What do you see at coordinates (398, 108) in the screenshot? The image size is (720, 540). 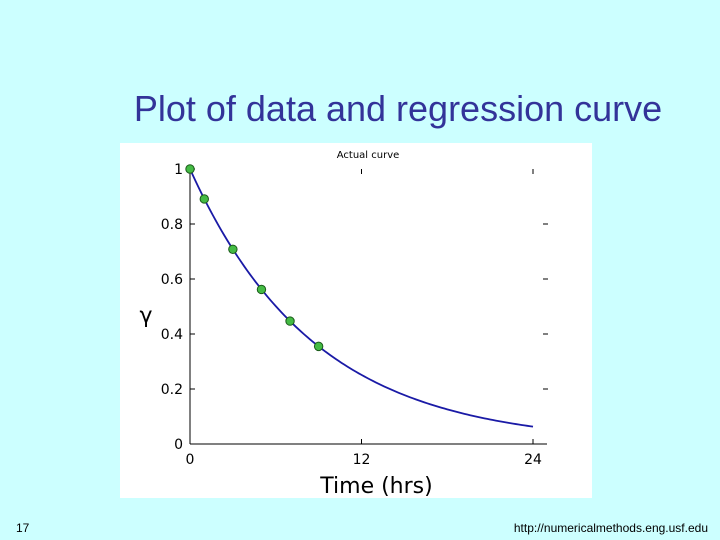 I see `slide-title: Plot of data and regression curve` at bounding box center [398, 108].